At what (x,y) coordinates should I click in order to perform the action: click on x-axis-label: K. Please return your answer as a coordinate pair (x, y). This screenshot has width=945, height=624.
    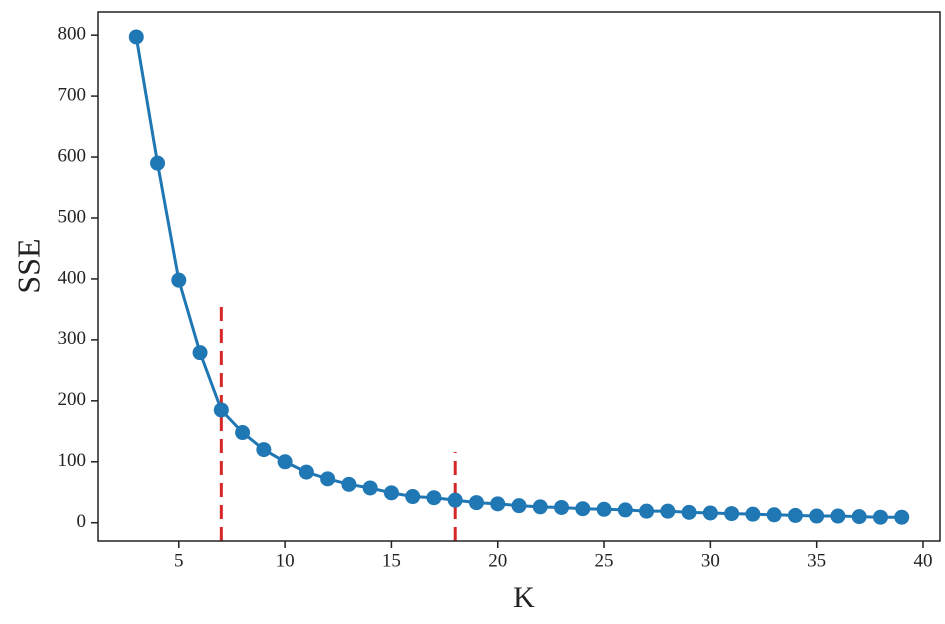
    Looking at the image, I should click on (524, 597).